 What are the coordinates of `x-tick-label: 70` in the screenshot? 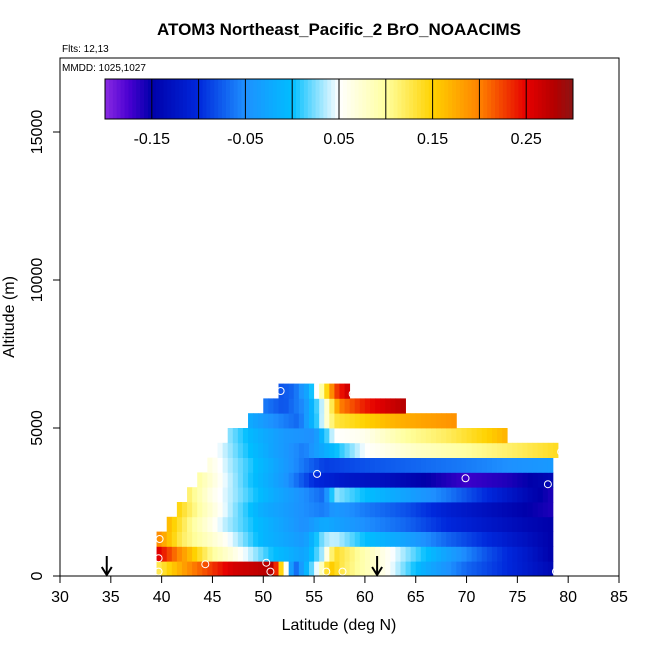 It's located at (467, 597).